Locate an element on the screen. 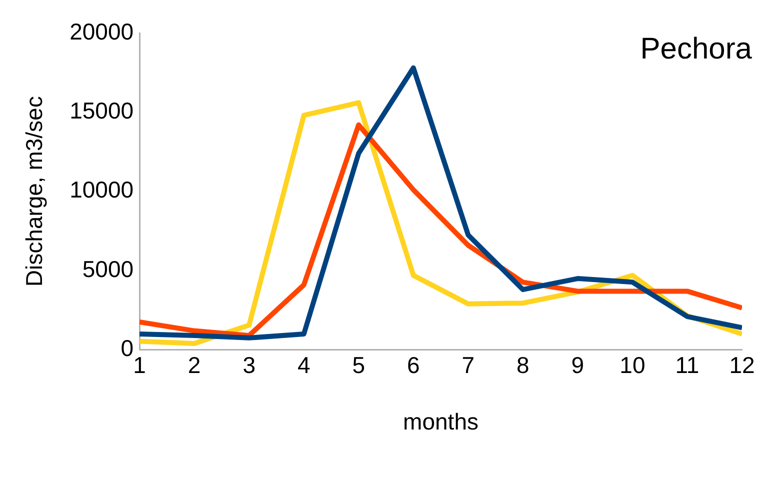  x-tick-label: 12 is located at coordinates (742, 365).